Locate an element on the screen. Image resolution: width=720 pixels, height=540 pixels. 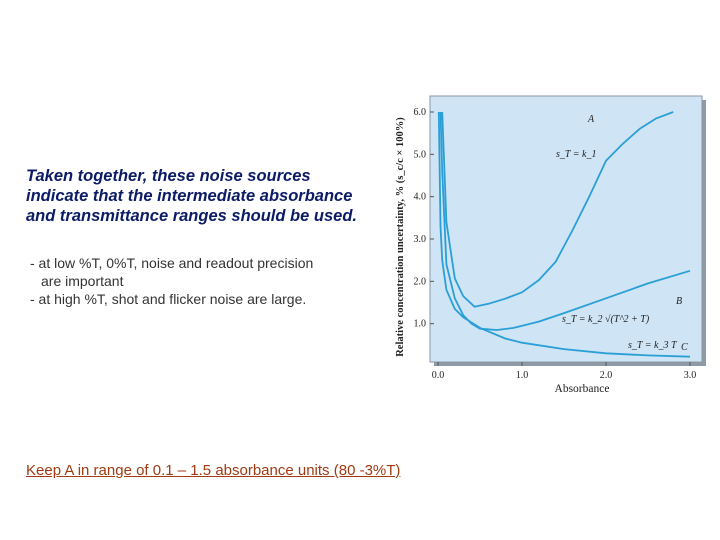
y-tick-label: 3.0 is located at coordinates (420, 239).